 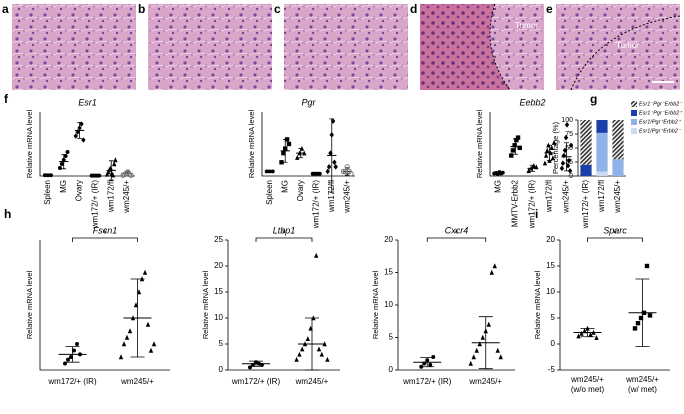 I want to click on panel-label: b, so click(x=141, y=9).